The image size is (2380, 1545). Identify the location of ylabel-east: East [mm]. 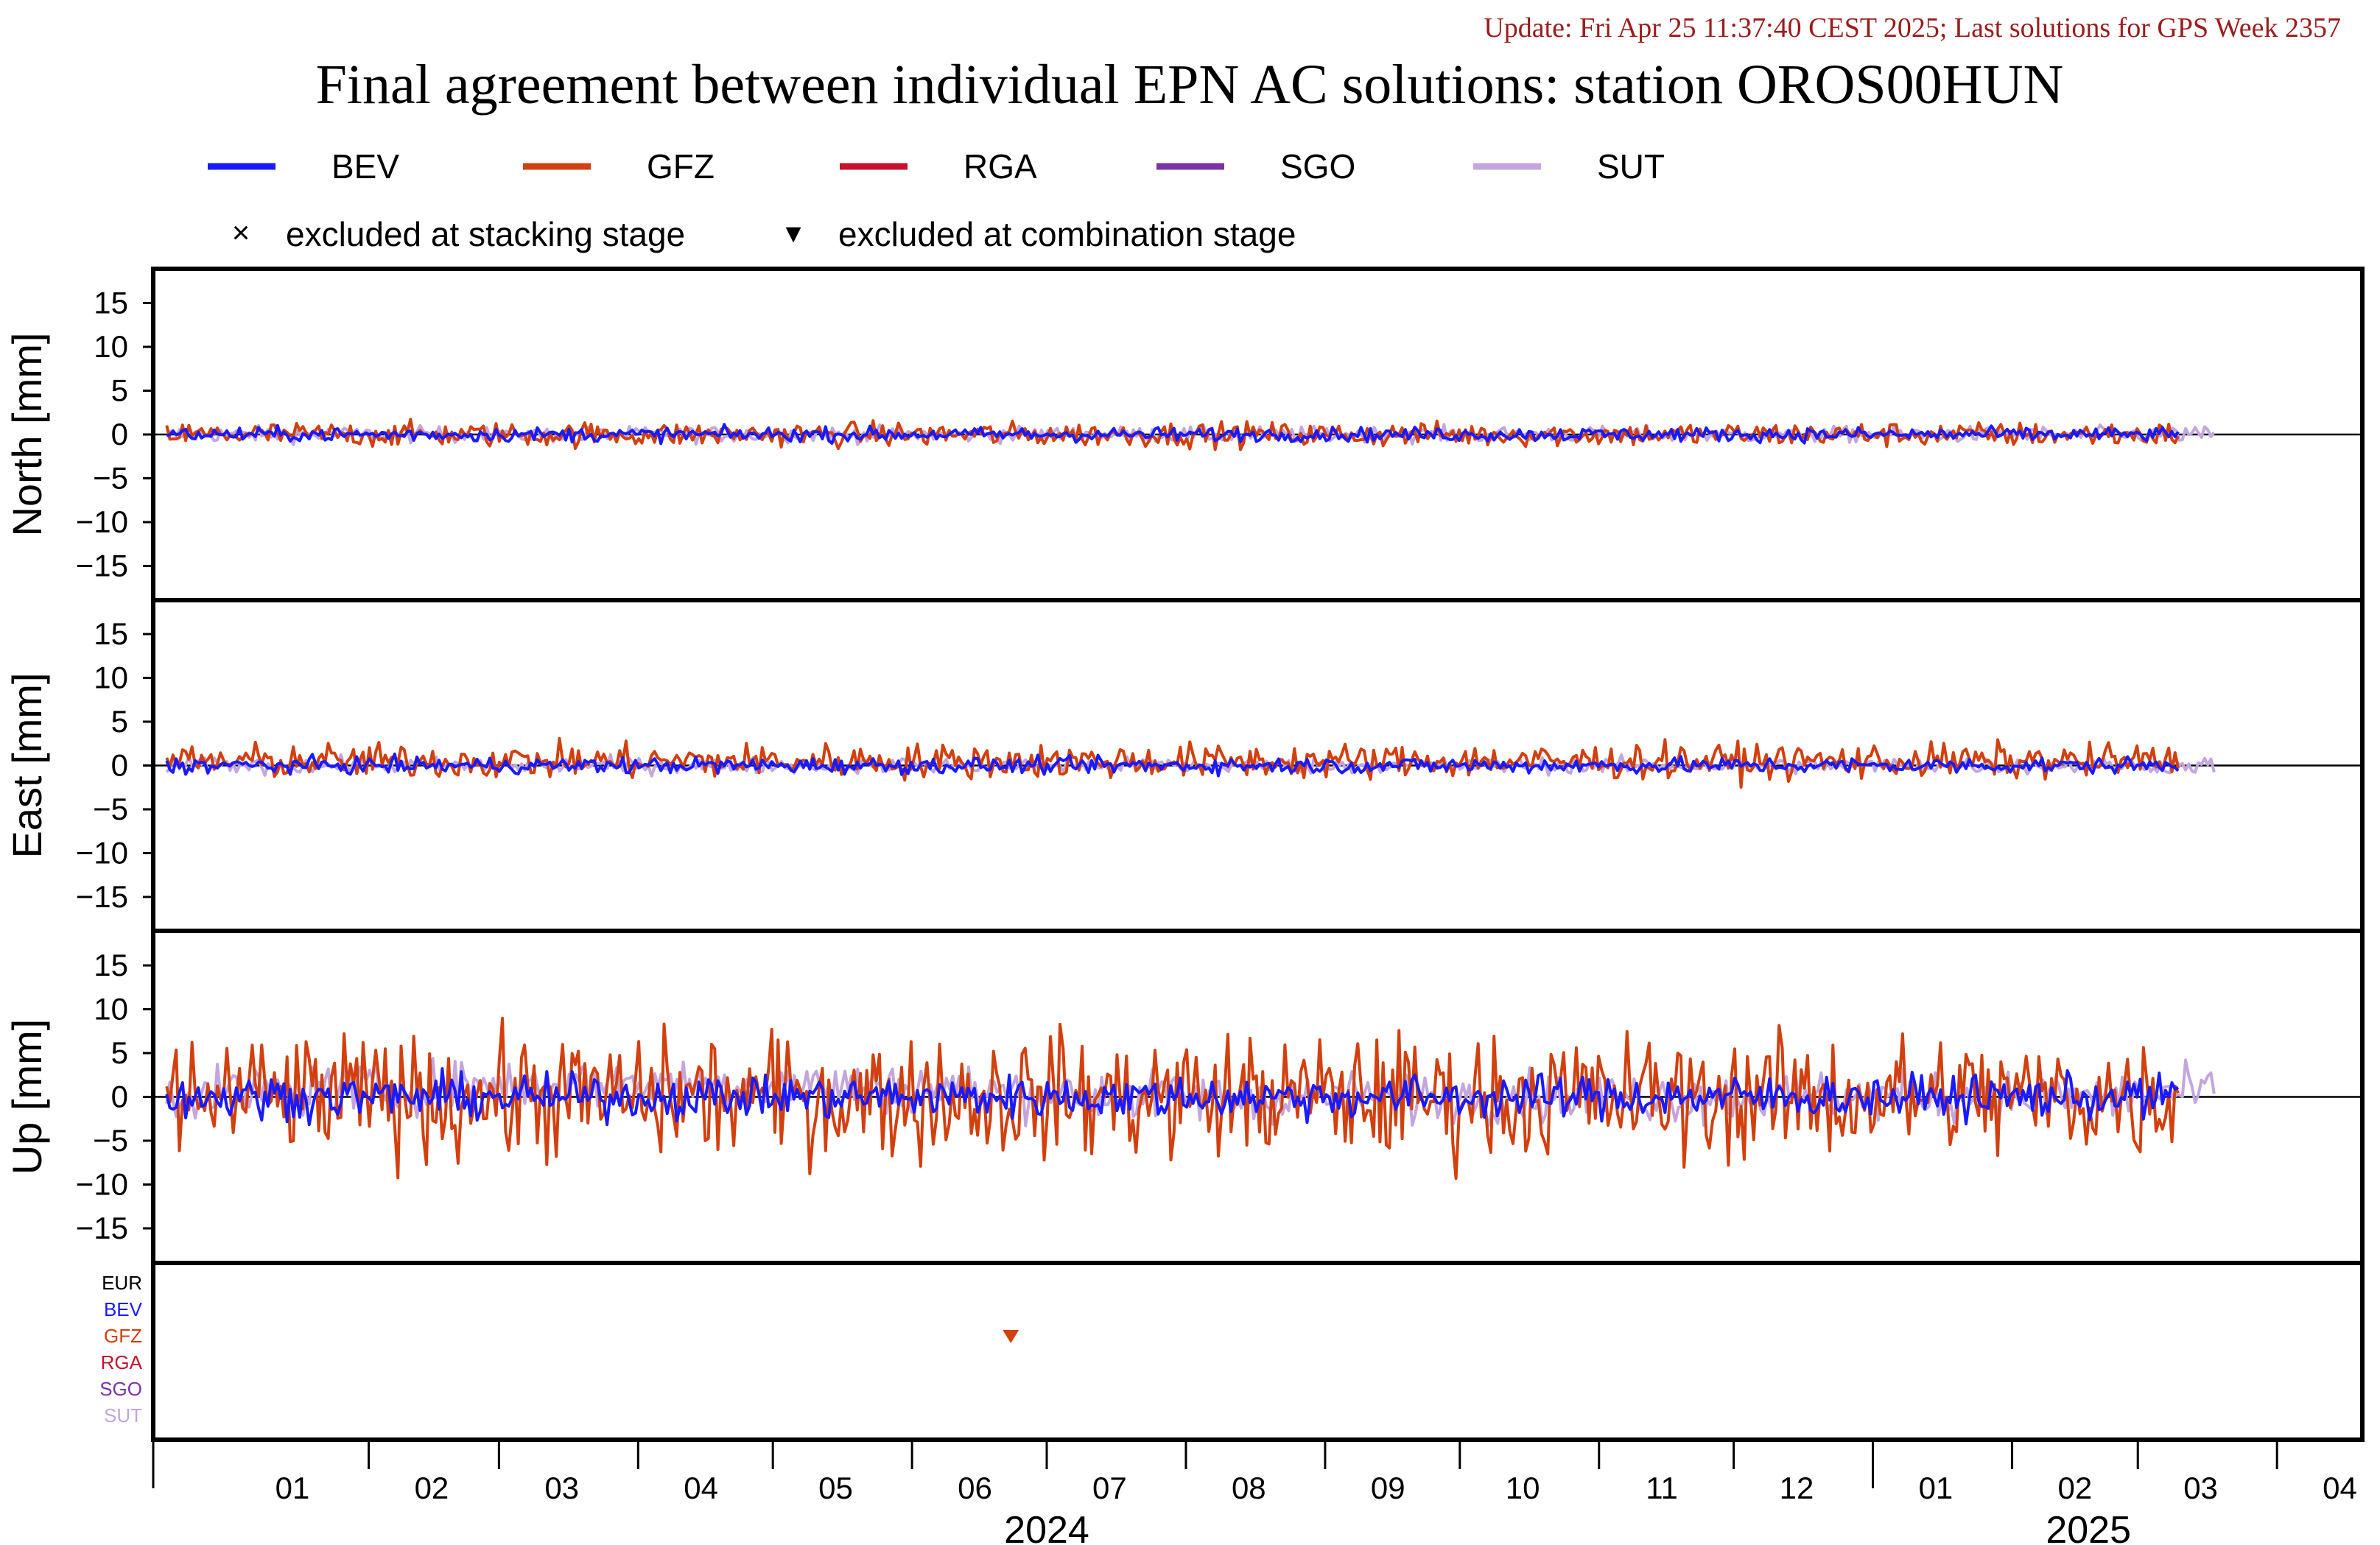
(27, 765).